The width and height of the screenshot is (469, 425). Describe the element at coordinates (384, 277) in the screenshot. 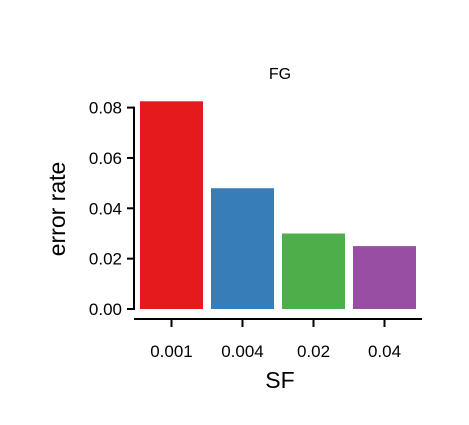

I see `bar-0.04` at that location.